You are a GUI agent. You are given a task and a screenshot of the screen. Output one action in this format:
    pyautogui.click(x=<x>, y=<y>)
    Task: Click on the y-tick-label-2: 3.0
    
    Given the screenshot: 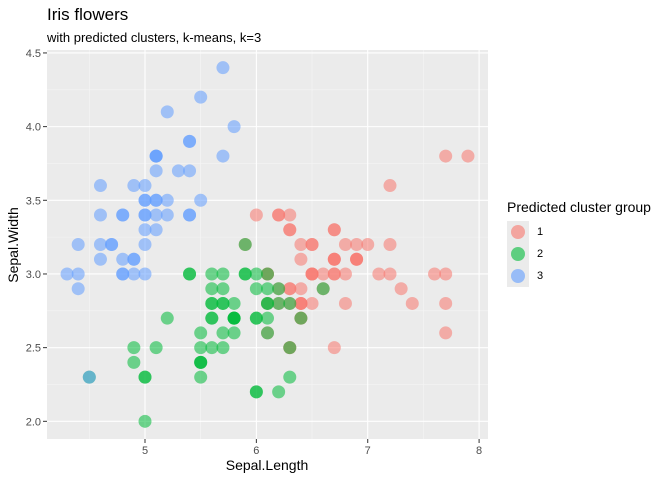 What is the action you would take?
    pyautogui.click(x=33, y=275)
    